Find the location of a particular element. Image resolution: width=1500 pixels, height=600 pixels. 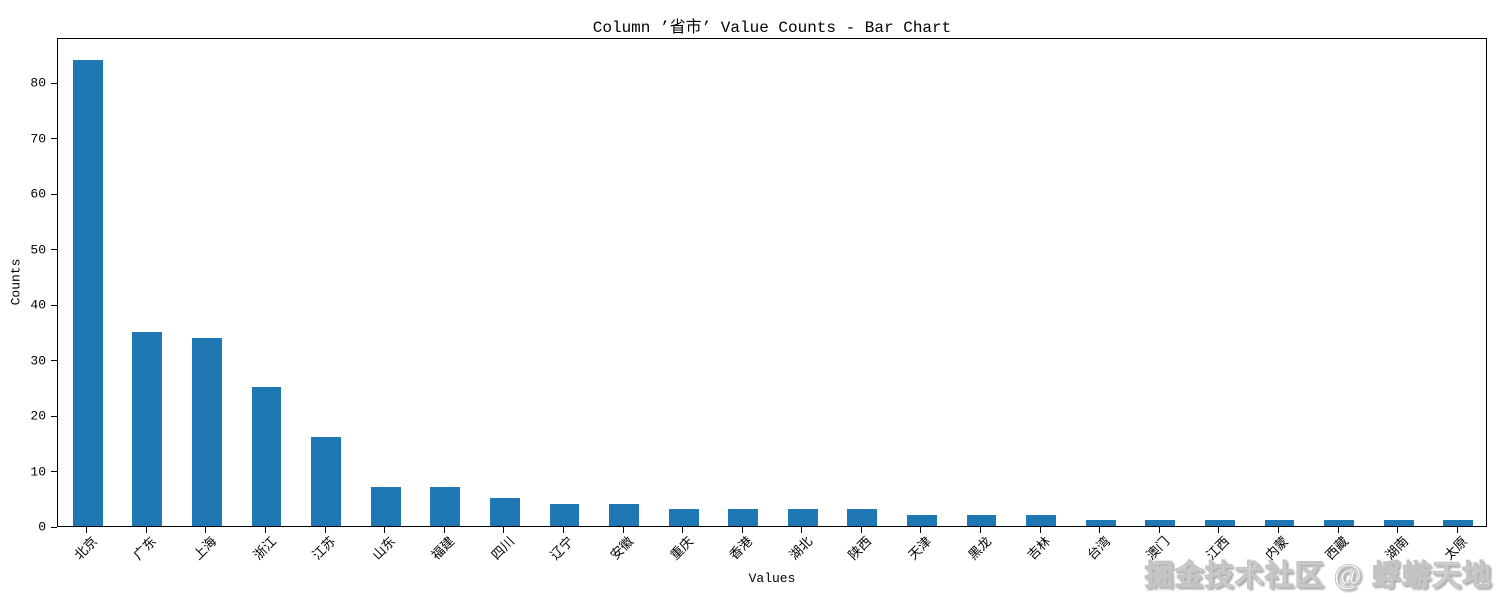

x-tick-label-陕西: 陕西 is located at coordinates (861, 549).